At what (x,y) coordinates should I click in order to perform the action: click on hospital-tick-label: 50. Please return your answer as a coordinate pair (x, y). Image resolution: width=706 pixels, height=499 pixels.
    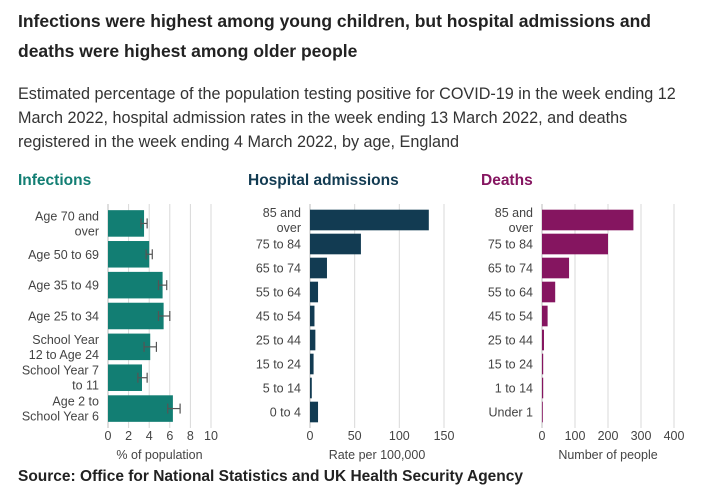
    Looking at the image, I should click on (355, 436).